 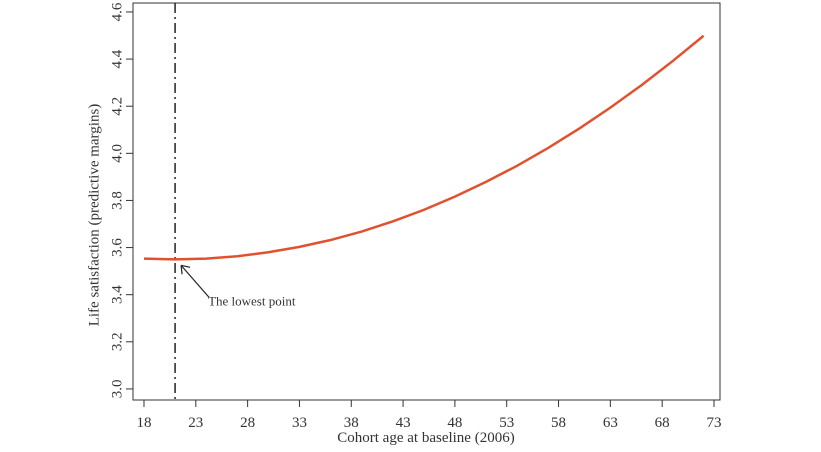 I want to click on x-tick-label: 48, so click(x=454, y=423).